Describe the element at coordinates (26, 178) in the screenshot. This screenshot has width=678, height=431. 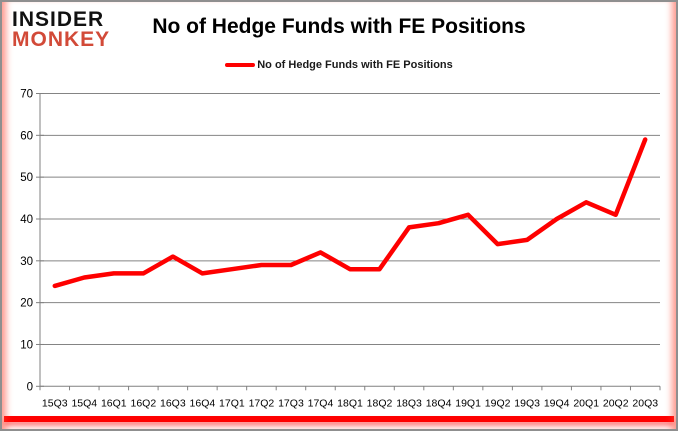
I see `y-tick-label: 50` at that location.